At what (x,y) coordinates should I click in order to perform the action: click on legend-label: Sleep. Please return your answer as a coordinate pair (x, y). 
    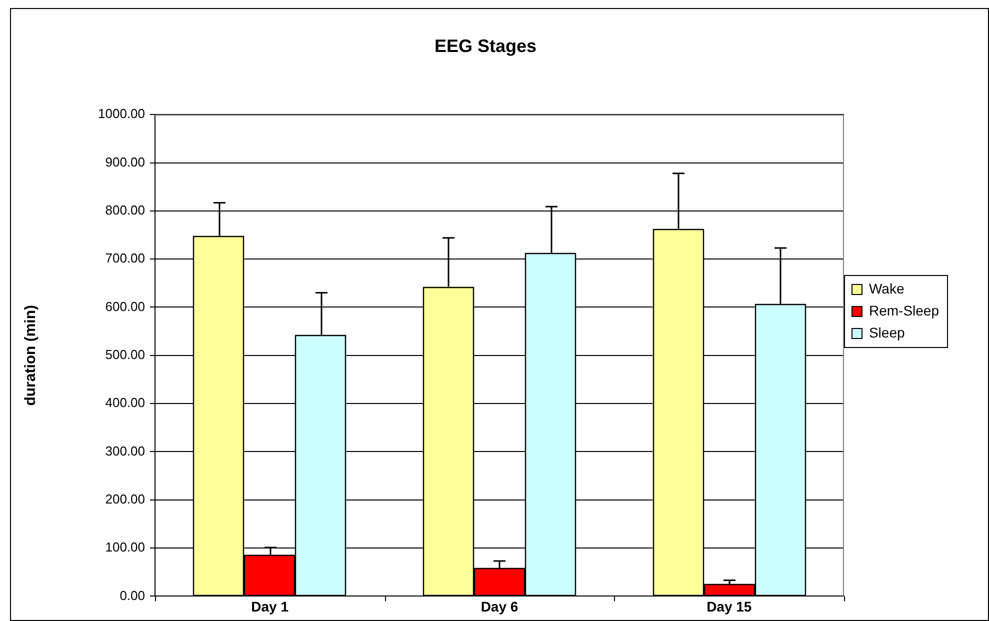
    Looking at the image, I should click on (886, 332).